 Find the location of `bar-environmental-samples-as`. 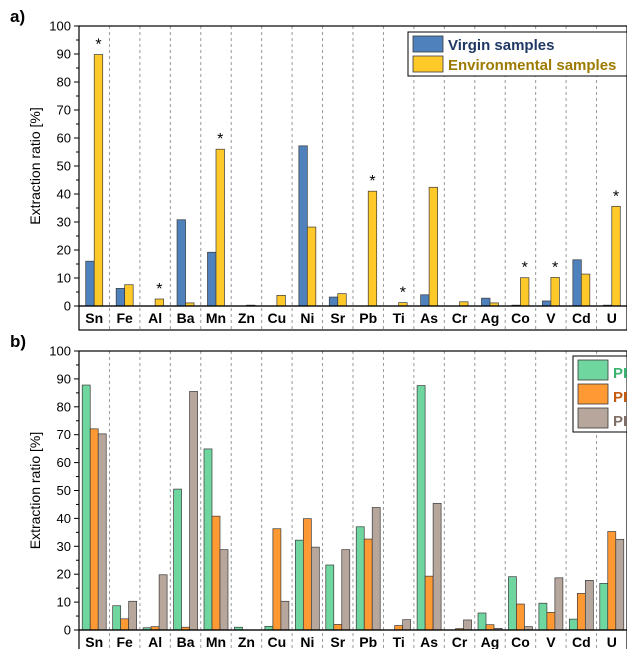

bar-environmental-samples-as is located at coordinates (433, 246).